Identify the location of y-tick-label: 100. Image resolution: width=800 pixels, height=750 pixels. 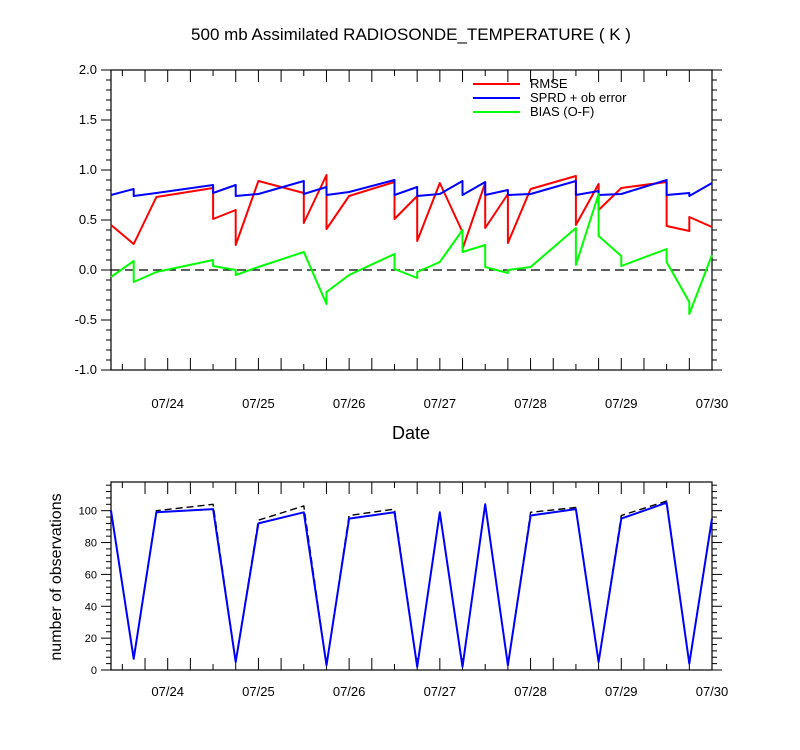
(88, 512).